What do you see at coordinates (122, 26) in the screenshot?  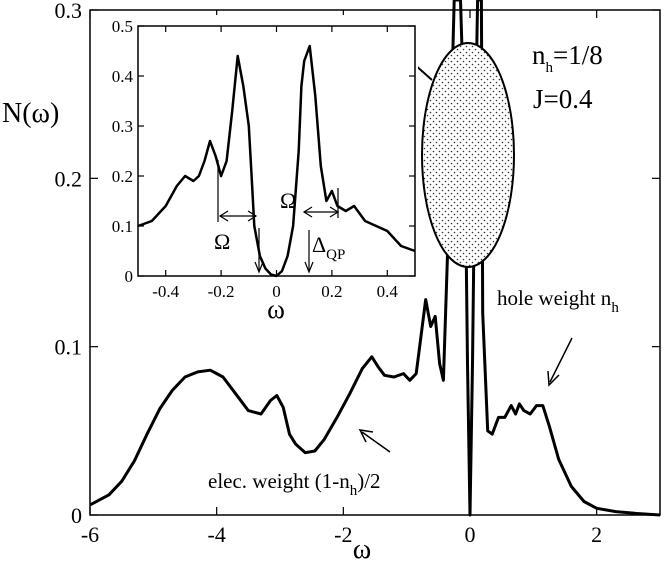 I see `inset-y-tick-label: 0.5` at bounding box center [122, 26].